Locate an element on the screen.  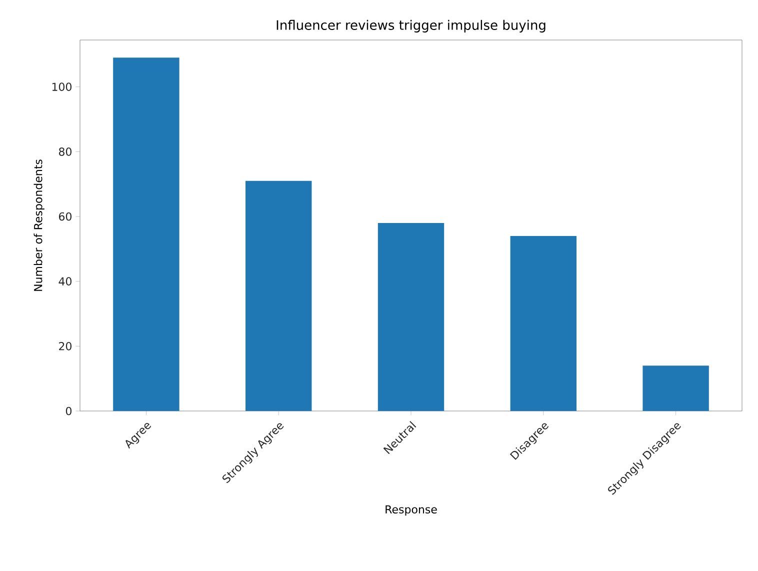
chart-title: Influencer reviews trigger impulse buying is located at coordinates (411, 26).